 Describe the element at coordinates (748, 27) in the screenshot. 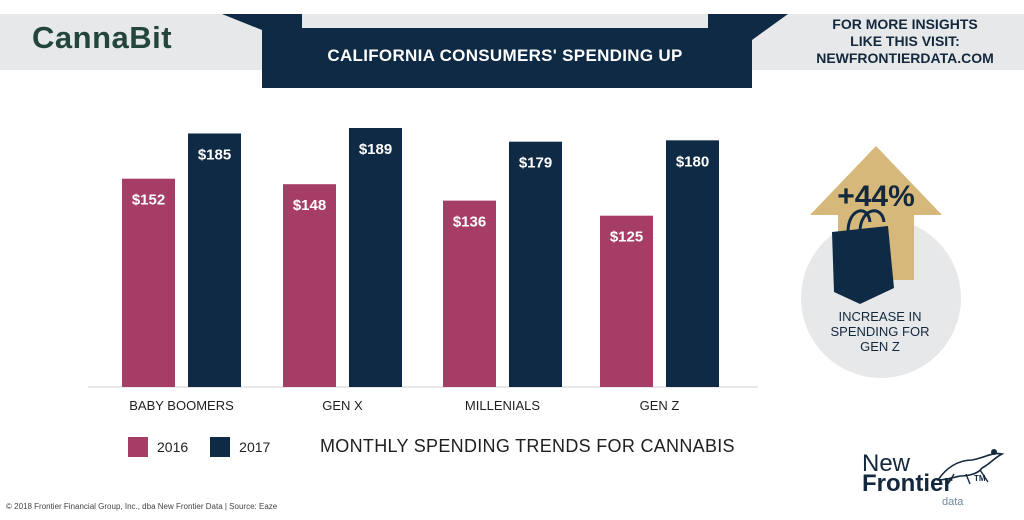

I see `ribbon-right-fold` at that location.